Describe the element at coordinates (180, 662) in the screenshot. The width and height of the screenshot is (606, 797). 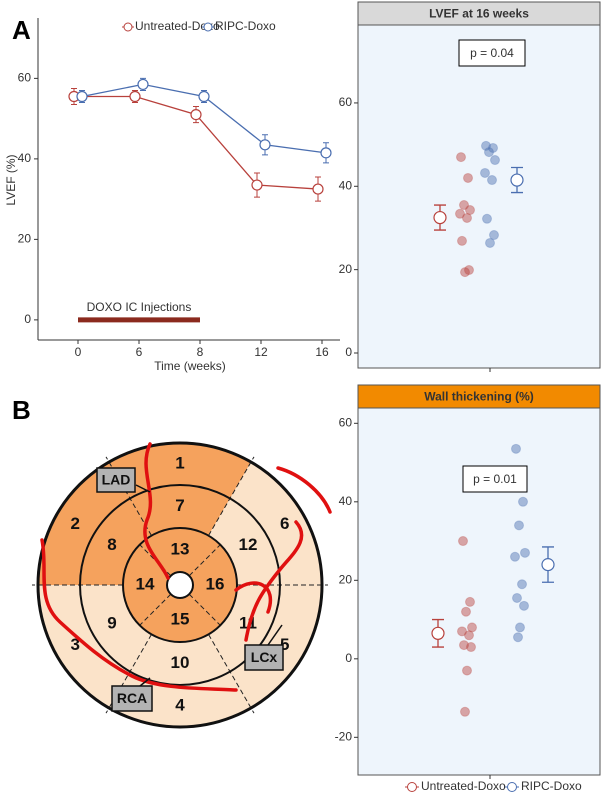
I see `segment-label: 10` at that location.